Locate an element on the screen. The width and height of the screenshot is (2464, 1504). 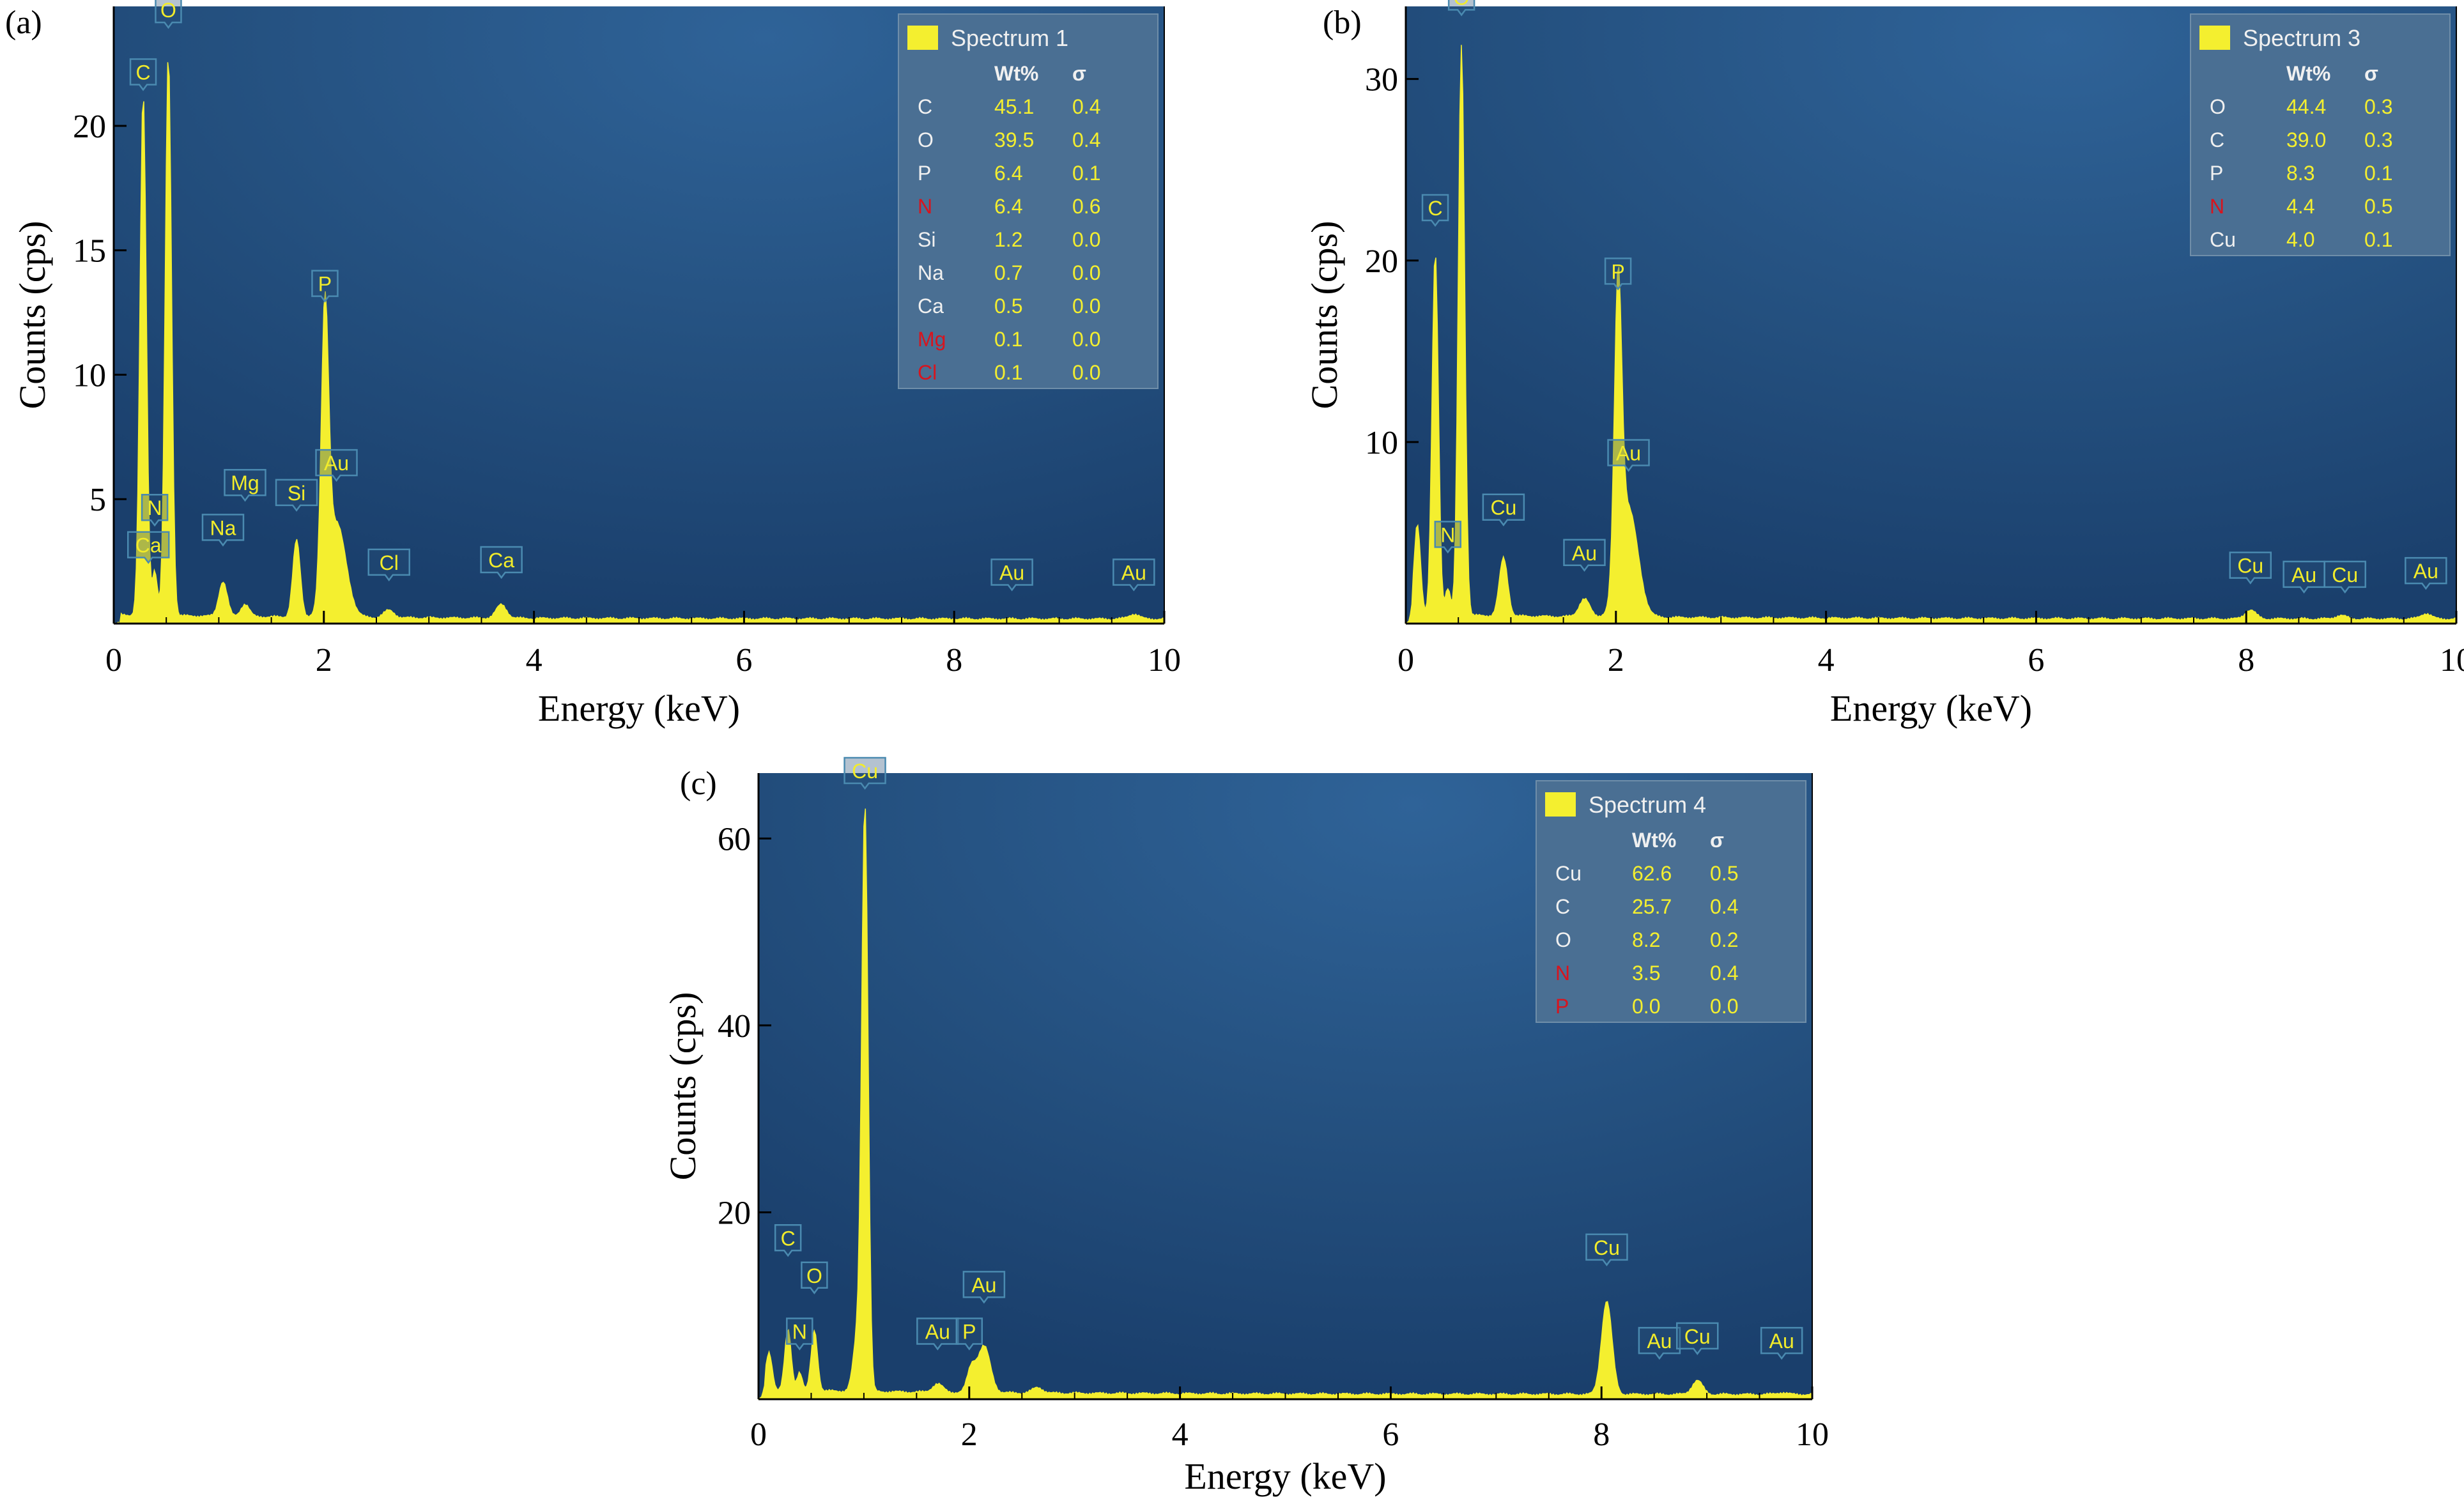
x-axis-label: Energy (keV) is located at coordinates (1285, 1476).